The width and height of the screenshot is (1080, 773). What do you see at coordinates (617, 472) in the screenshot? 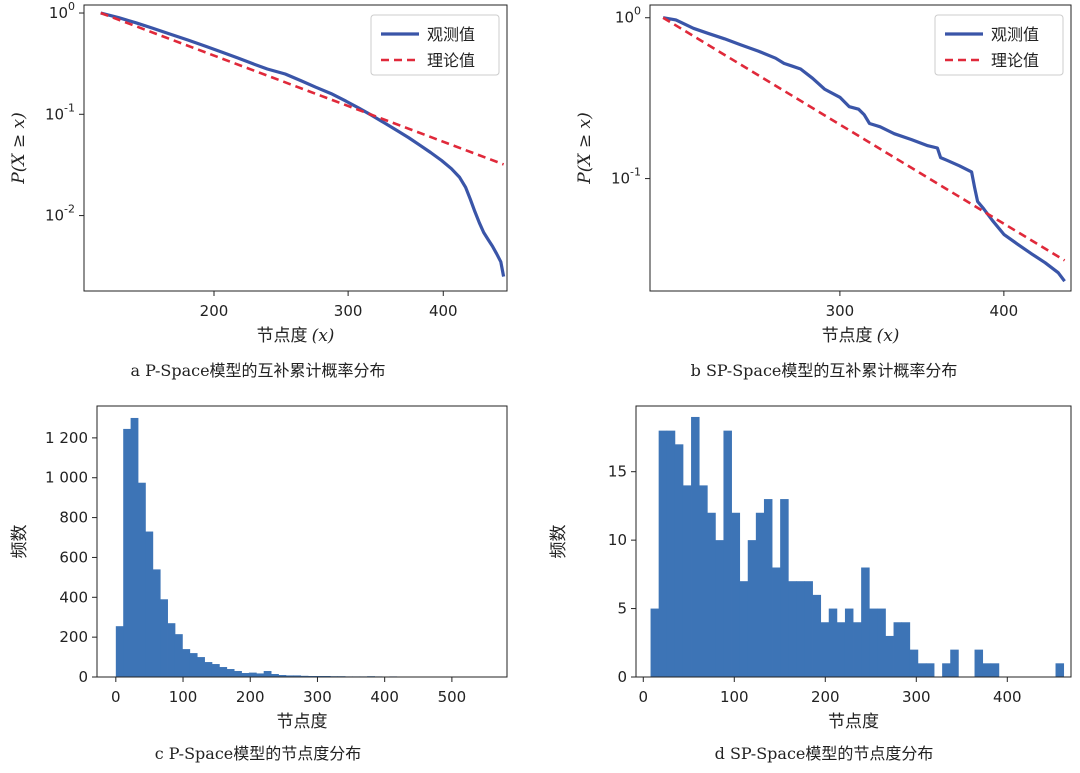
I see `y-tick-label: 15` at bounding box center [617, 472].